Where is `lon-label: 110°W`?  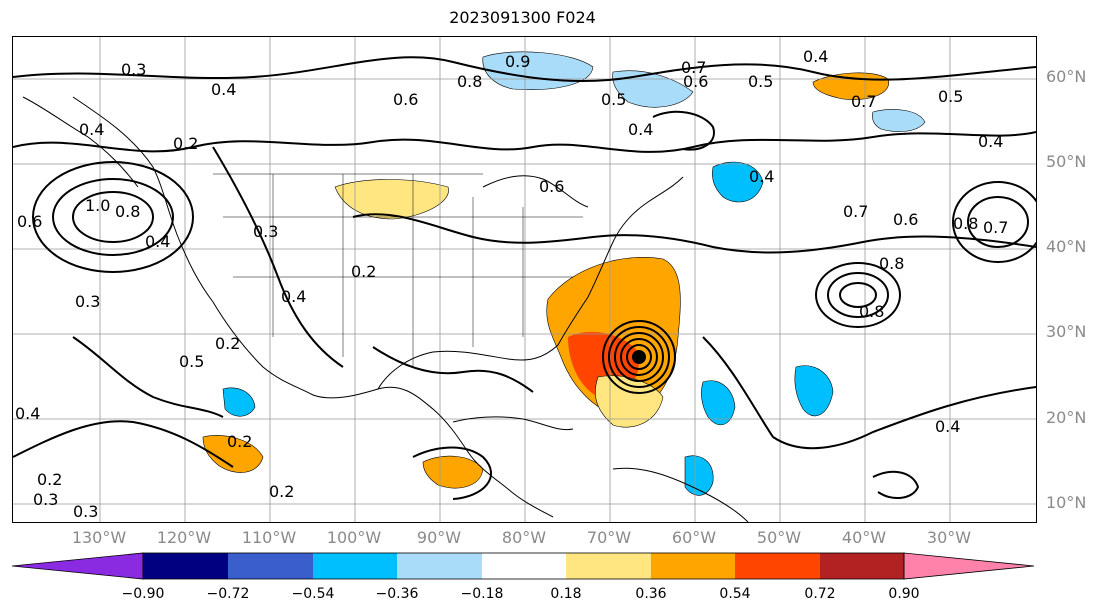
lon-label: 110°W is located at coordinates (269, 537).